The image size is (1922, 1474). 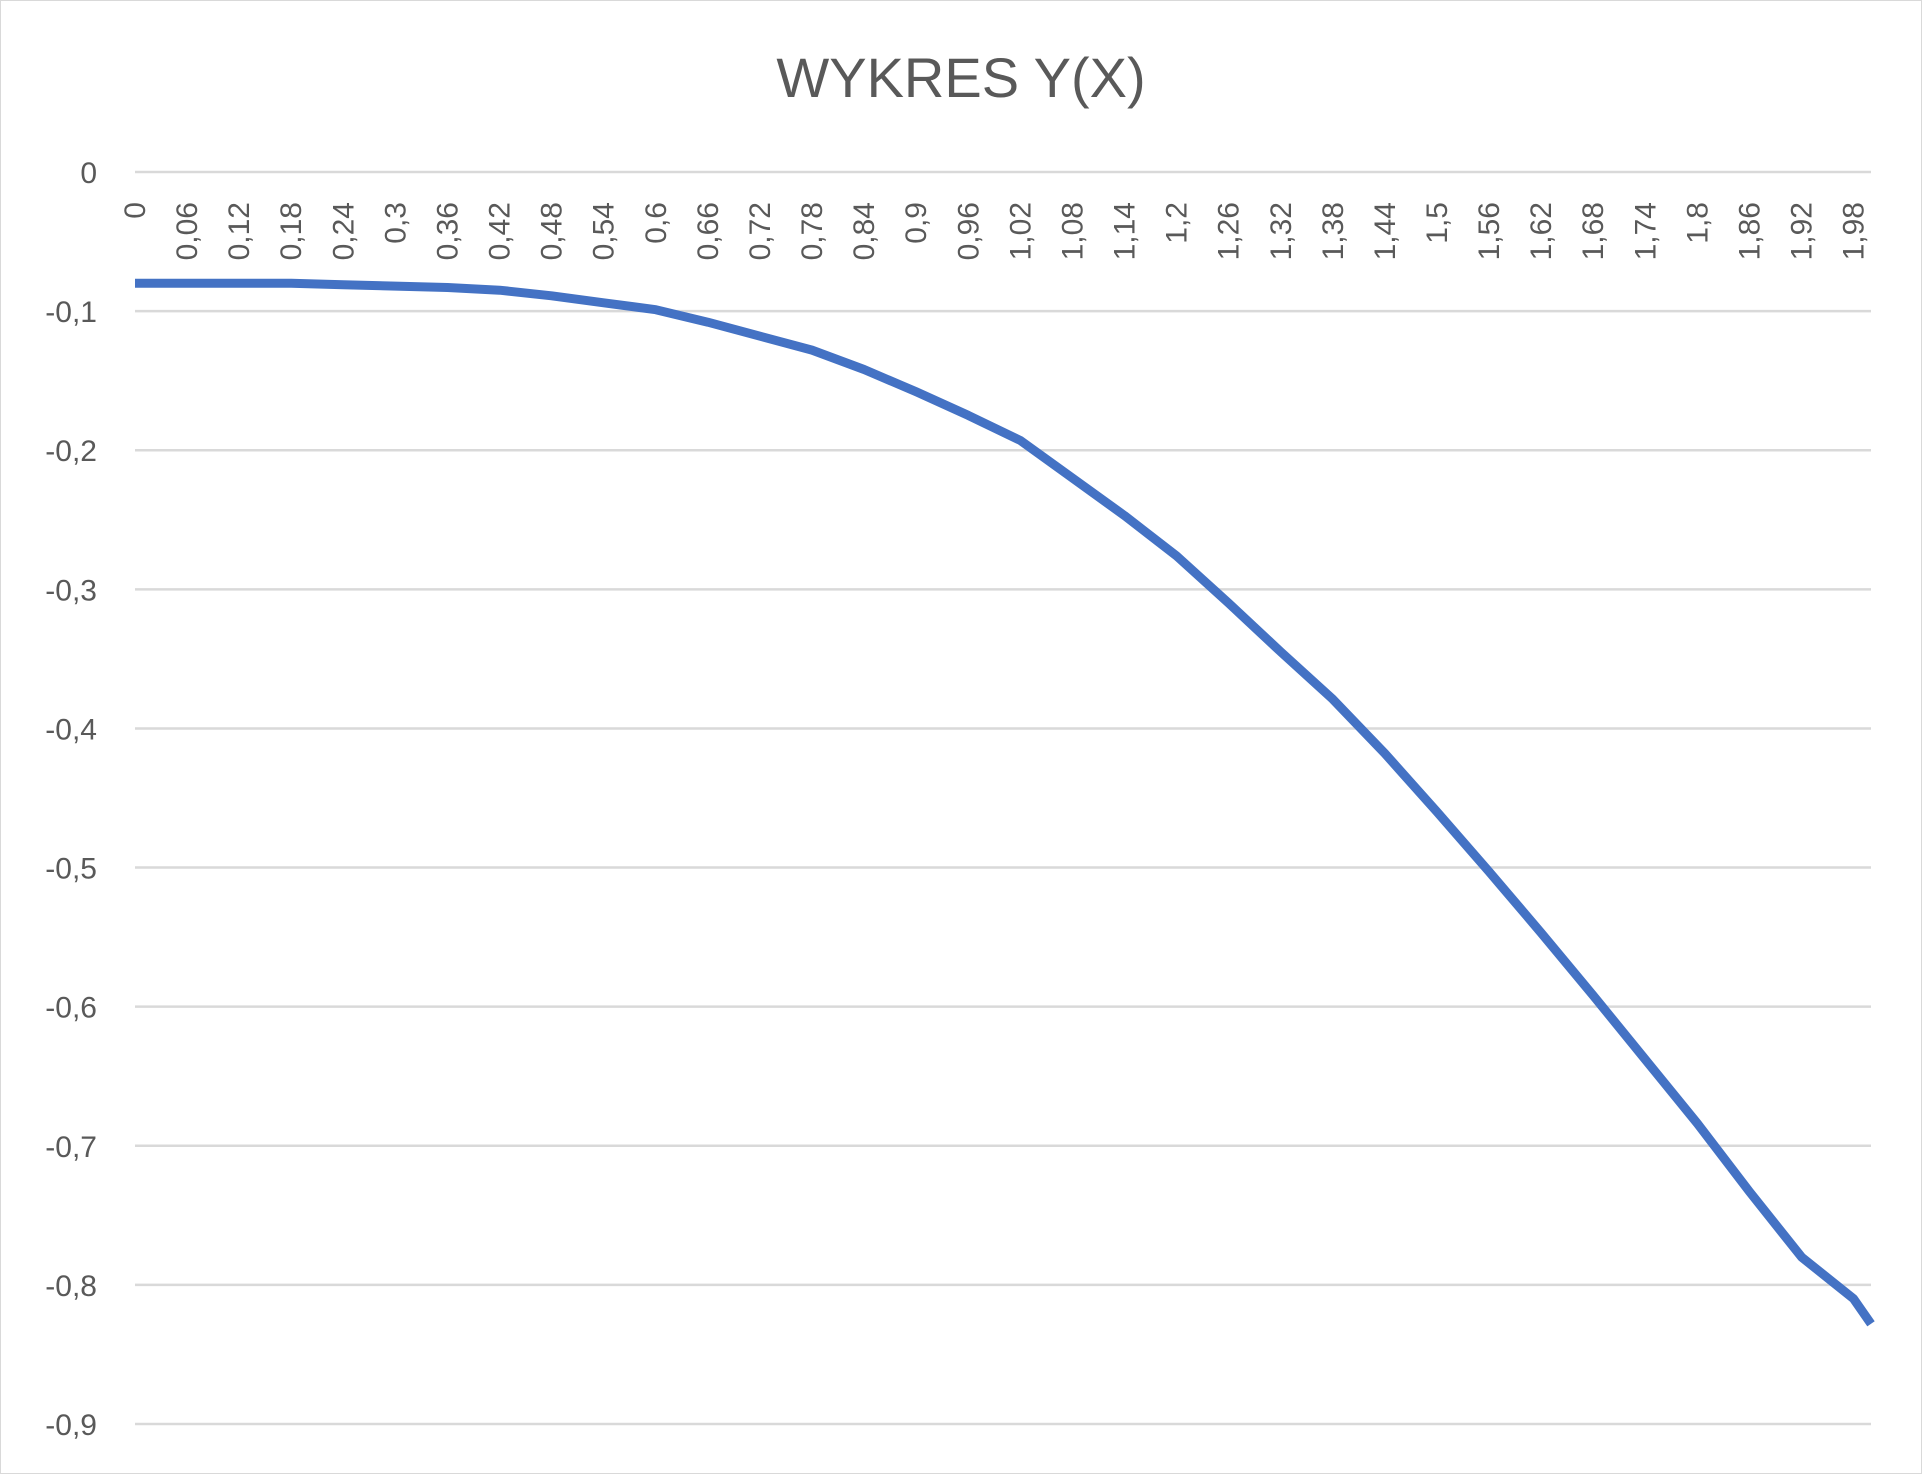 I want to click on x-tick-label: 1,74, so click(x=1645, y=231).